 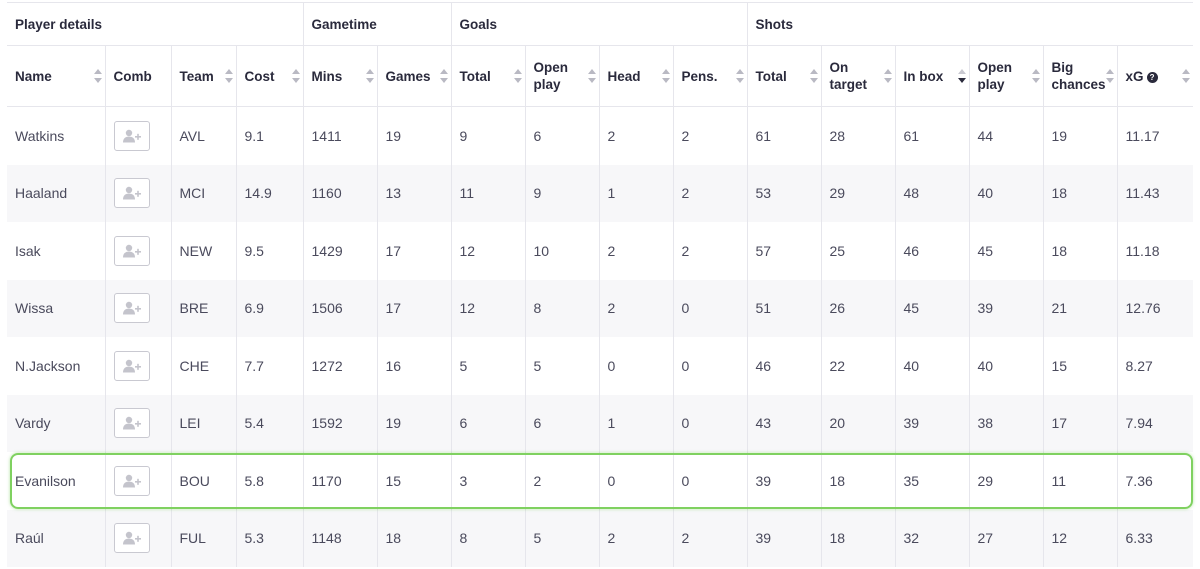 What do you see at coordinates (848, 84) in the screenshot?
I see `column-label-line: target` at bounding box center [848, 84].